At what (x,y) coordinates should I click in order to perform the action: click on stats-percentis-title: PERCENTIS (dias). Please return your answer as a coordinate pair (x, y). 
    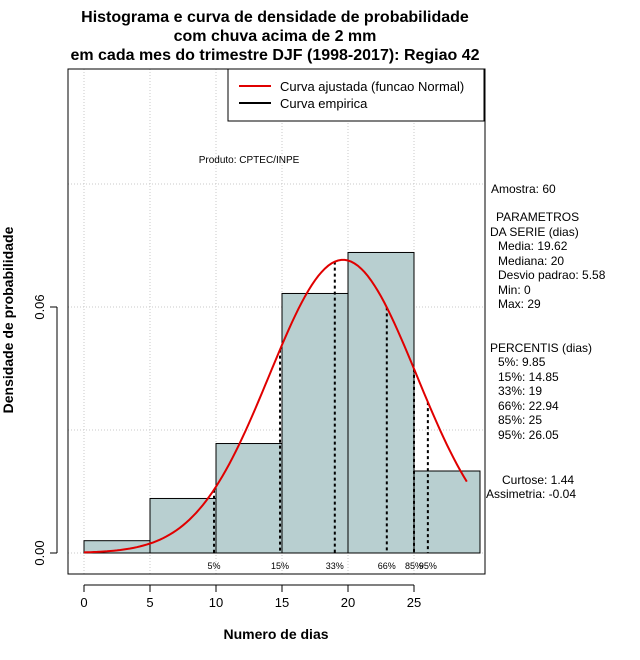
    Looking at the image, I should click on (541, 348).